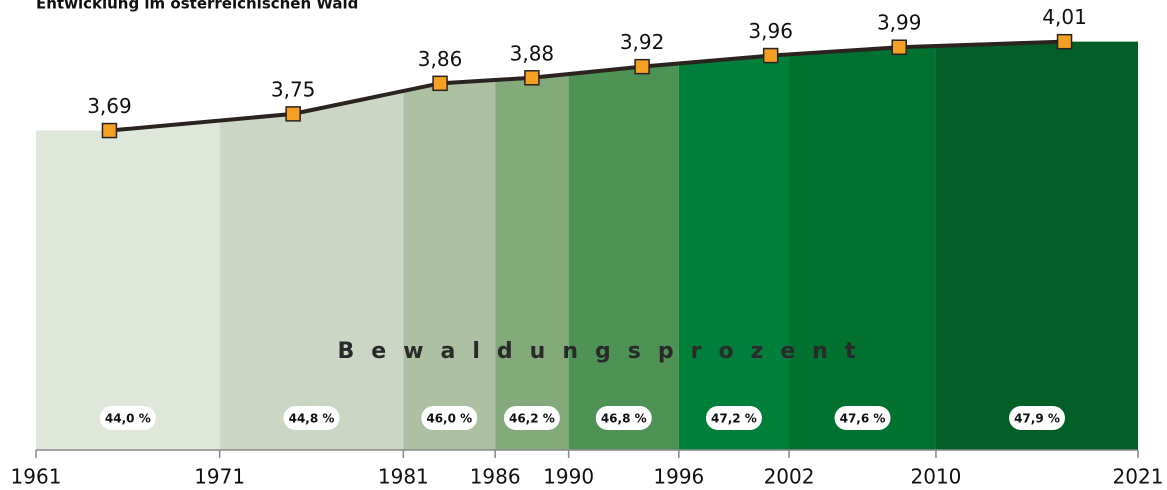 Image resolution: width=1167 pixels, height=490 pixels. I want to click on band-label: 46,2 %, so click(532, 419).